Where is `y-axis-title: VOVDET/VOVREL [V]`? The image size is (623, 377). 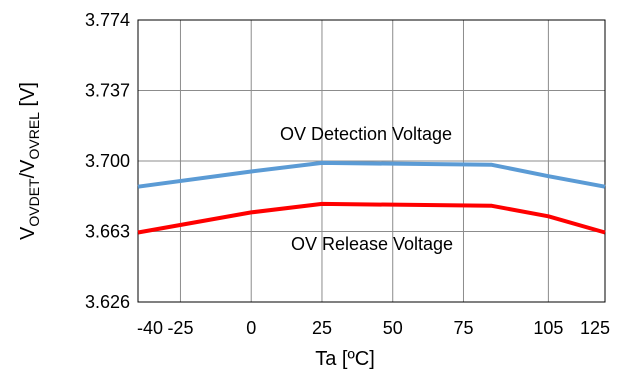
y-axis-title: VOVDET/VOVREL [V] is located at coordinates (29, 161).